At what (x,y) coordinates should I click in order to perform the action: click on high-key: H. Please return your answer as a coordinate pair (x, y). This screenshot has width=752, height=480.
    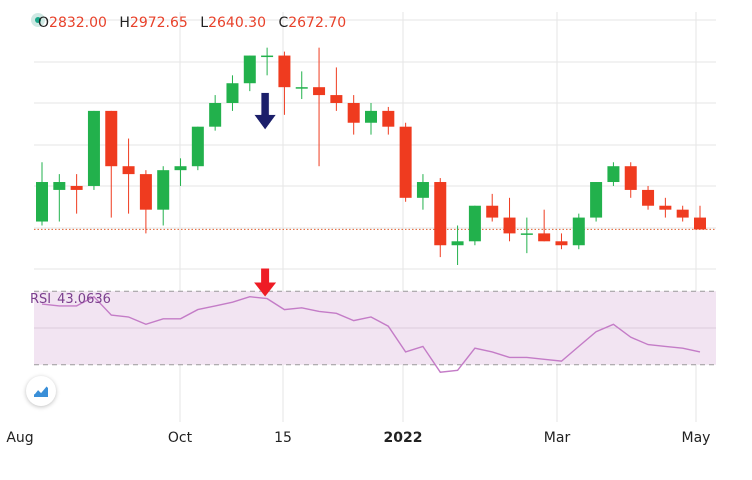
    Looking at the image, I should click on (124, 23).